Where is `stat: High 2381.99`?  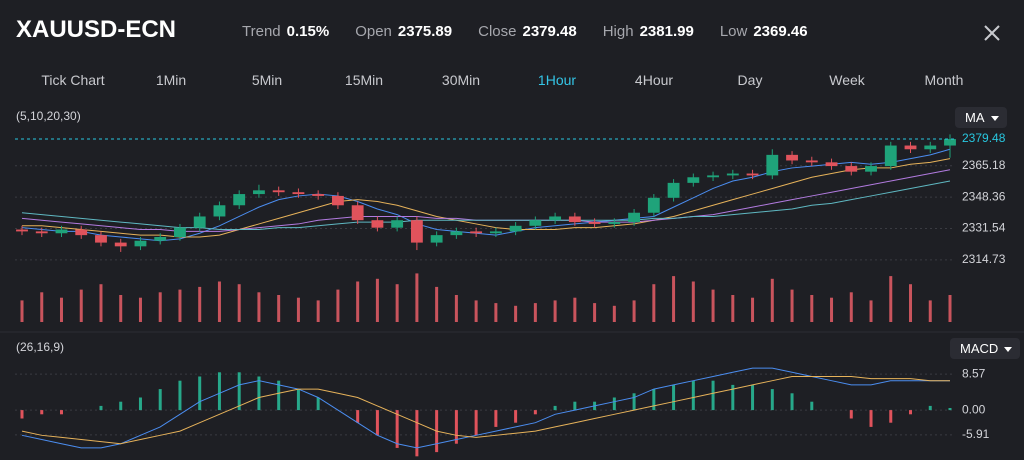 stat: High 2381.99 is located at coordinates (648, 31).